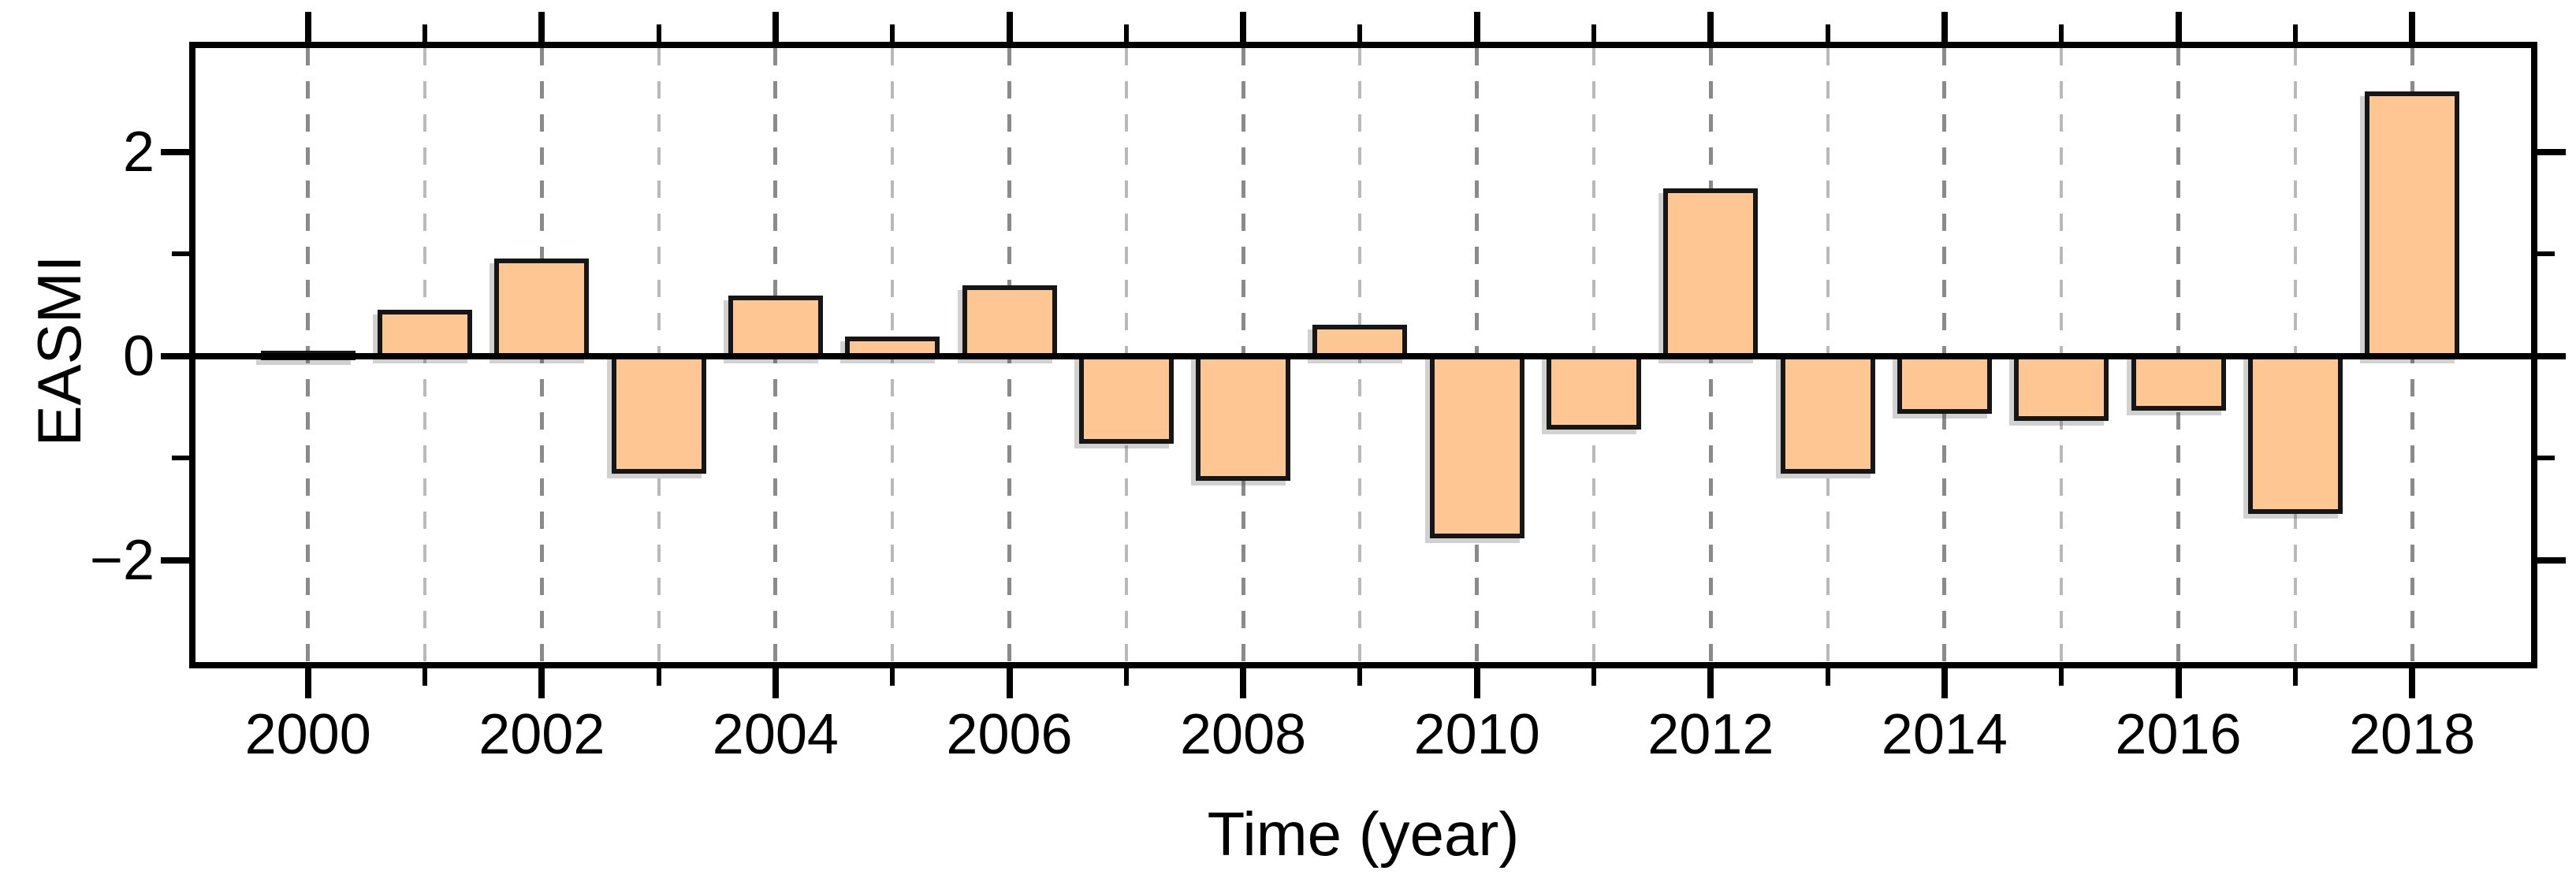 This screenshot has height=893, width=2576. I want to click on x-tick-major-bottom-2012, so click(1710, 683).